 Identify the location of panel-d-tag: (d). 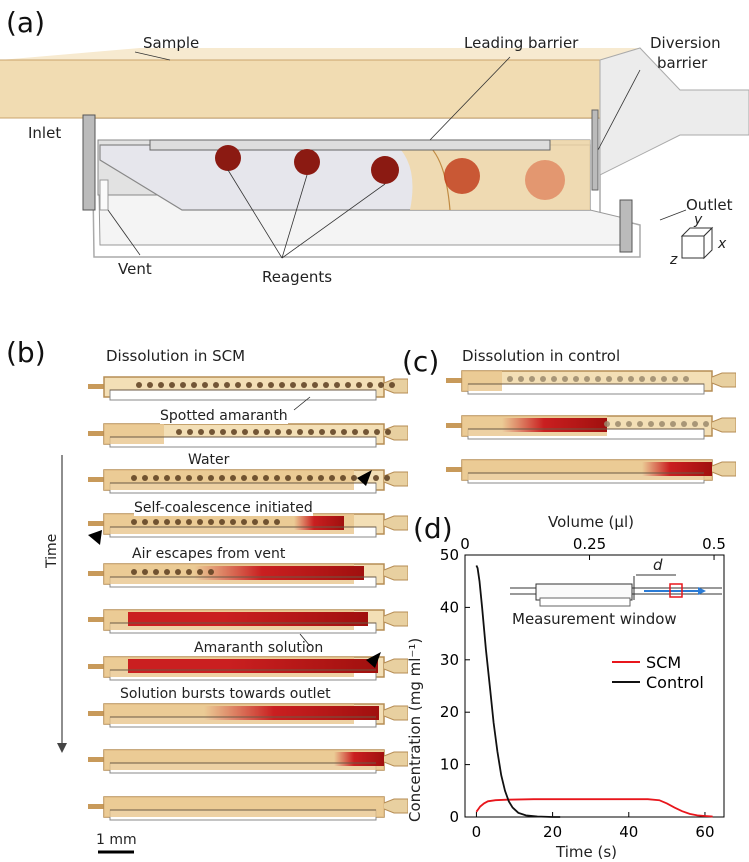
(433, 528).